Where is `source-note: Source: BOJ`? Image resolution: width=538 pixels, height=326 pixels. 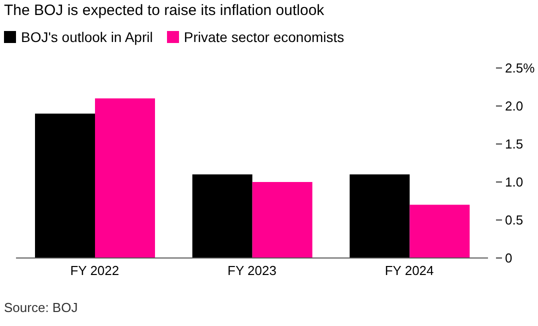
source-note: Source: BOJ is located at coordinates (41, 307).